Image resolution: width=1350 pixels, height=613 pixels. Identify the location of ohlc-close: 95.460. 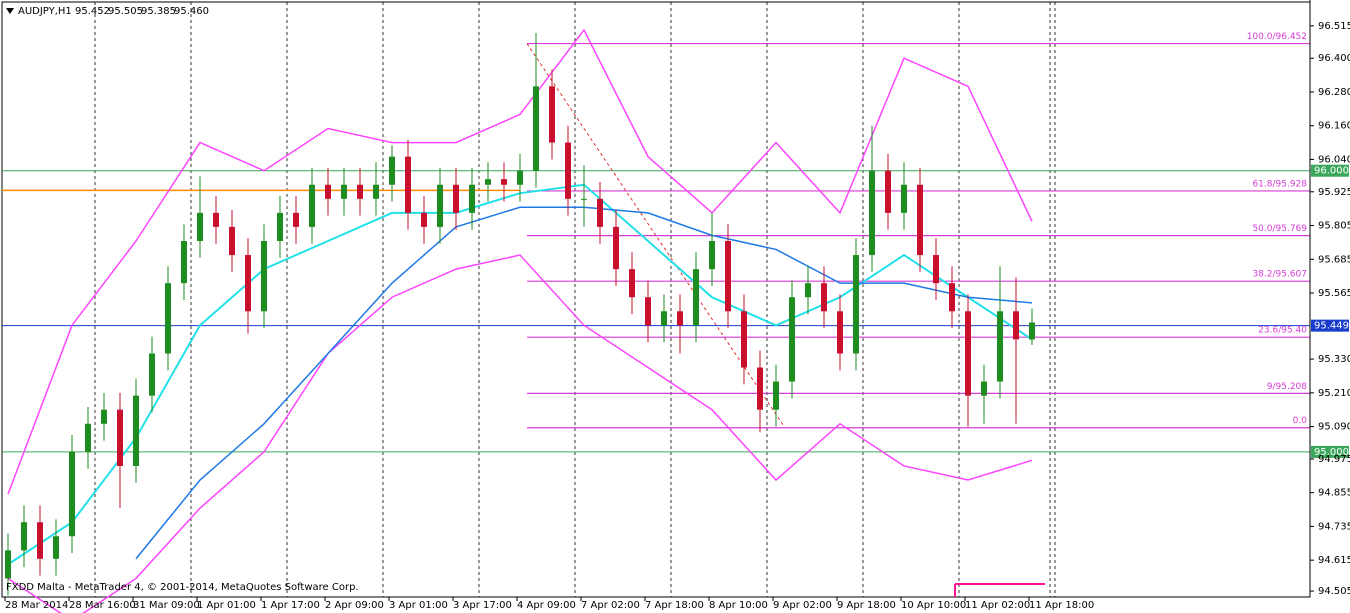
(191, 11).